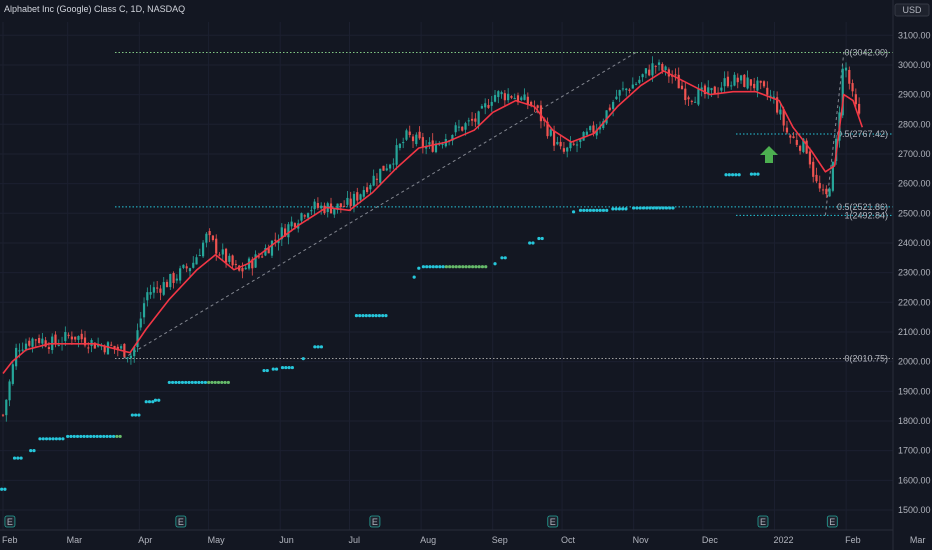 This screenshot has height=550, width=932. I want to click on y-tick-label: 2800.00, so click(914, 124).